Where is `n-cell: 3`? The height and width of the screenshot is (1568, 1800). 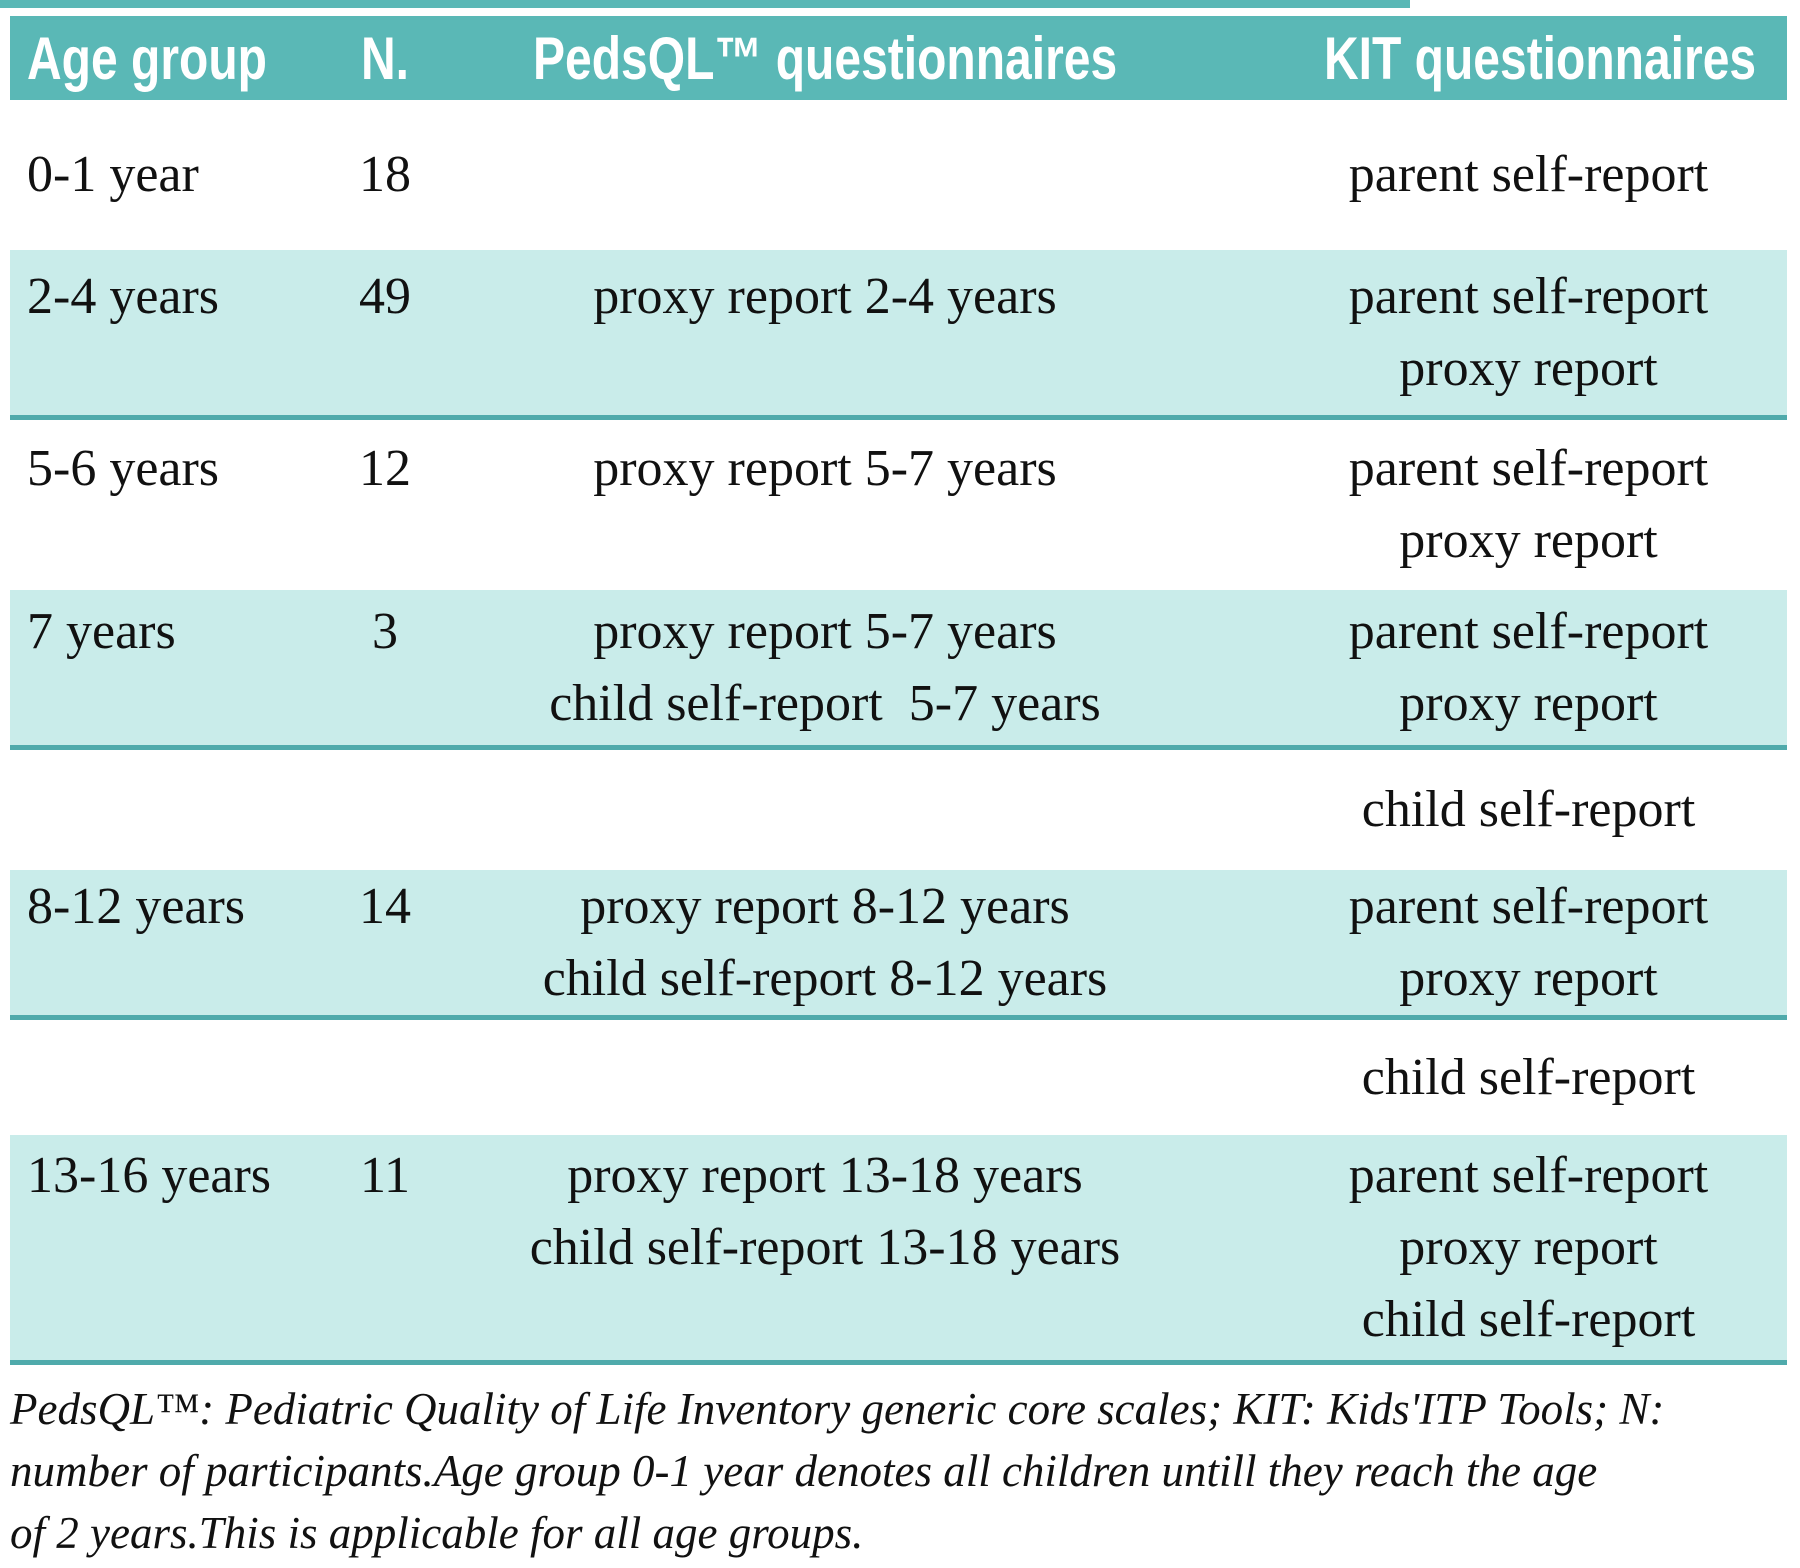
n-cell: 3 is located at coordinates (385, 632).